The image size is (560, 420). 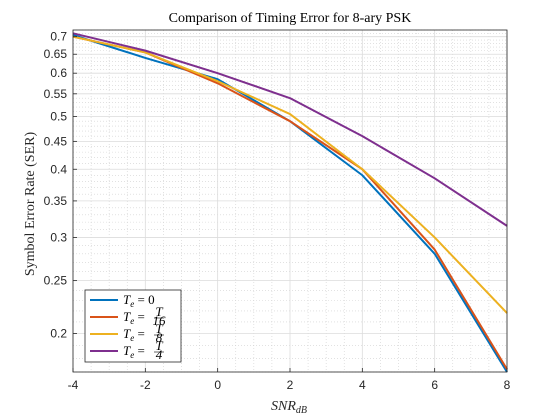 What do you see at coordinates (290, 385) in the screenshot?
I see `x-tick-label: 2` at bounding box center [290, 385].